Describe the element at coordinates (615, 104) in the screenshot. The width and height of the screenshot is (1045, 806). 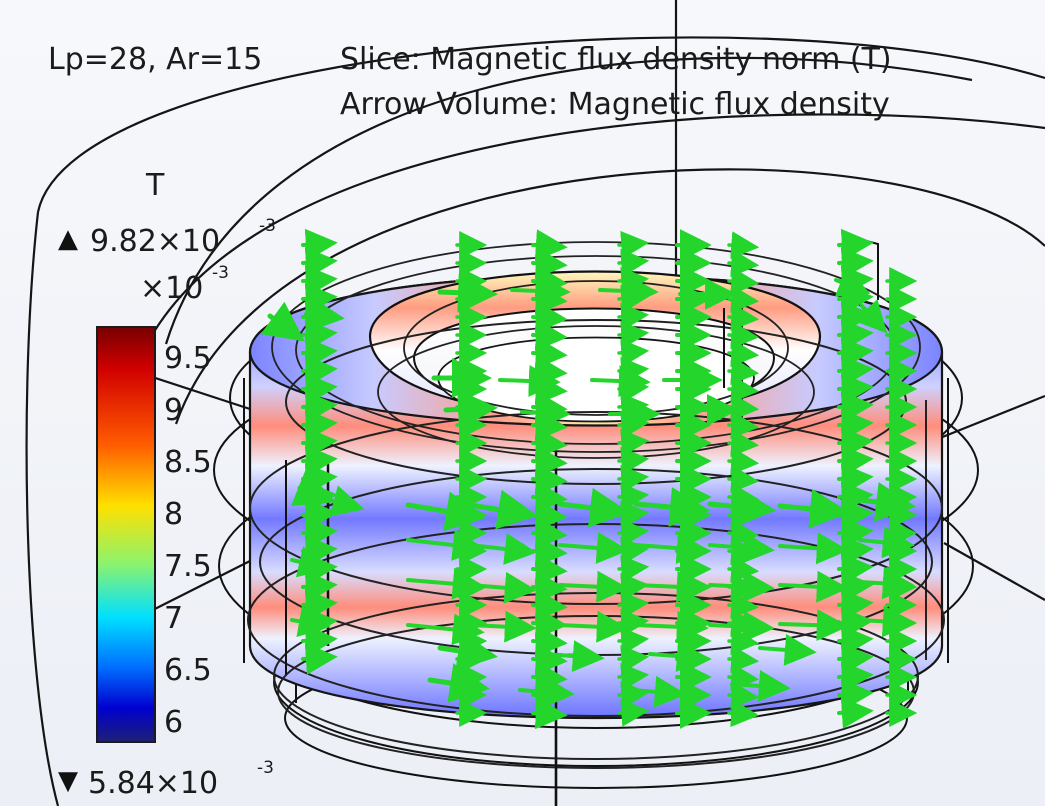
I see `arrow-volume-label: Arrow Volume: Magnetic flux density` at that location.